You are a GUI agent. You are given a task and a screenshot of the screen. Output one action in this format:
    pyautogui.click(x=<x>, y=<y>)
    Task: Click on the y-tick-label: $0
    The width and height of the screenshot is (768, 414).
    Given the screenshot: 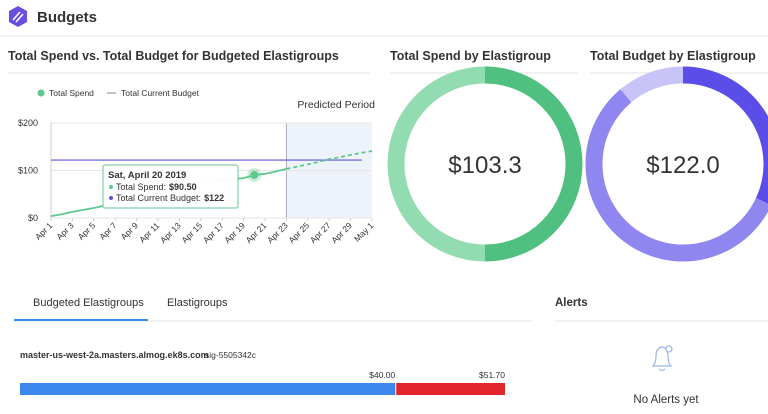 What is the action you would take?
    pyautogui.click(x=33, y=218)
    